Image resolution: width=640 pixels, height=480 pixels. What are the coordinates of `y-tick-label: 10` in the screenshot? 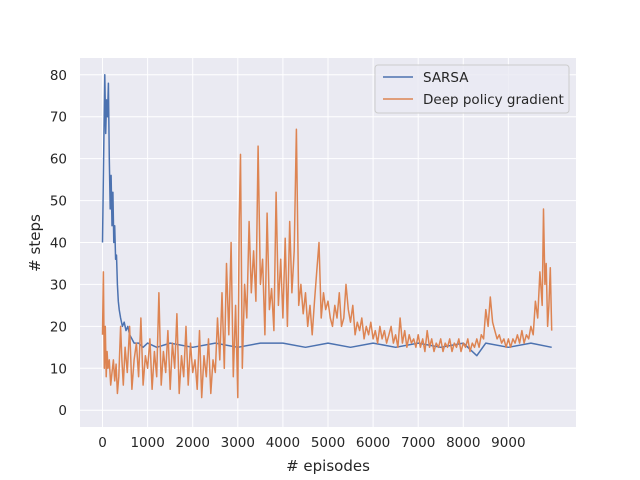 It's located at (58, 369).